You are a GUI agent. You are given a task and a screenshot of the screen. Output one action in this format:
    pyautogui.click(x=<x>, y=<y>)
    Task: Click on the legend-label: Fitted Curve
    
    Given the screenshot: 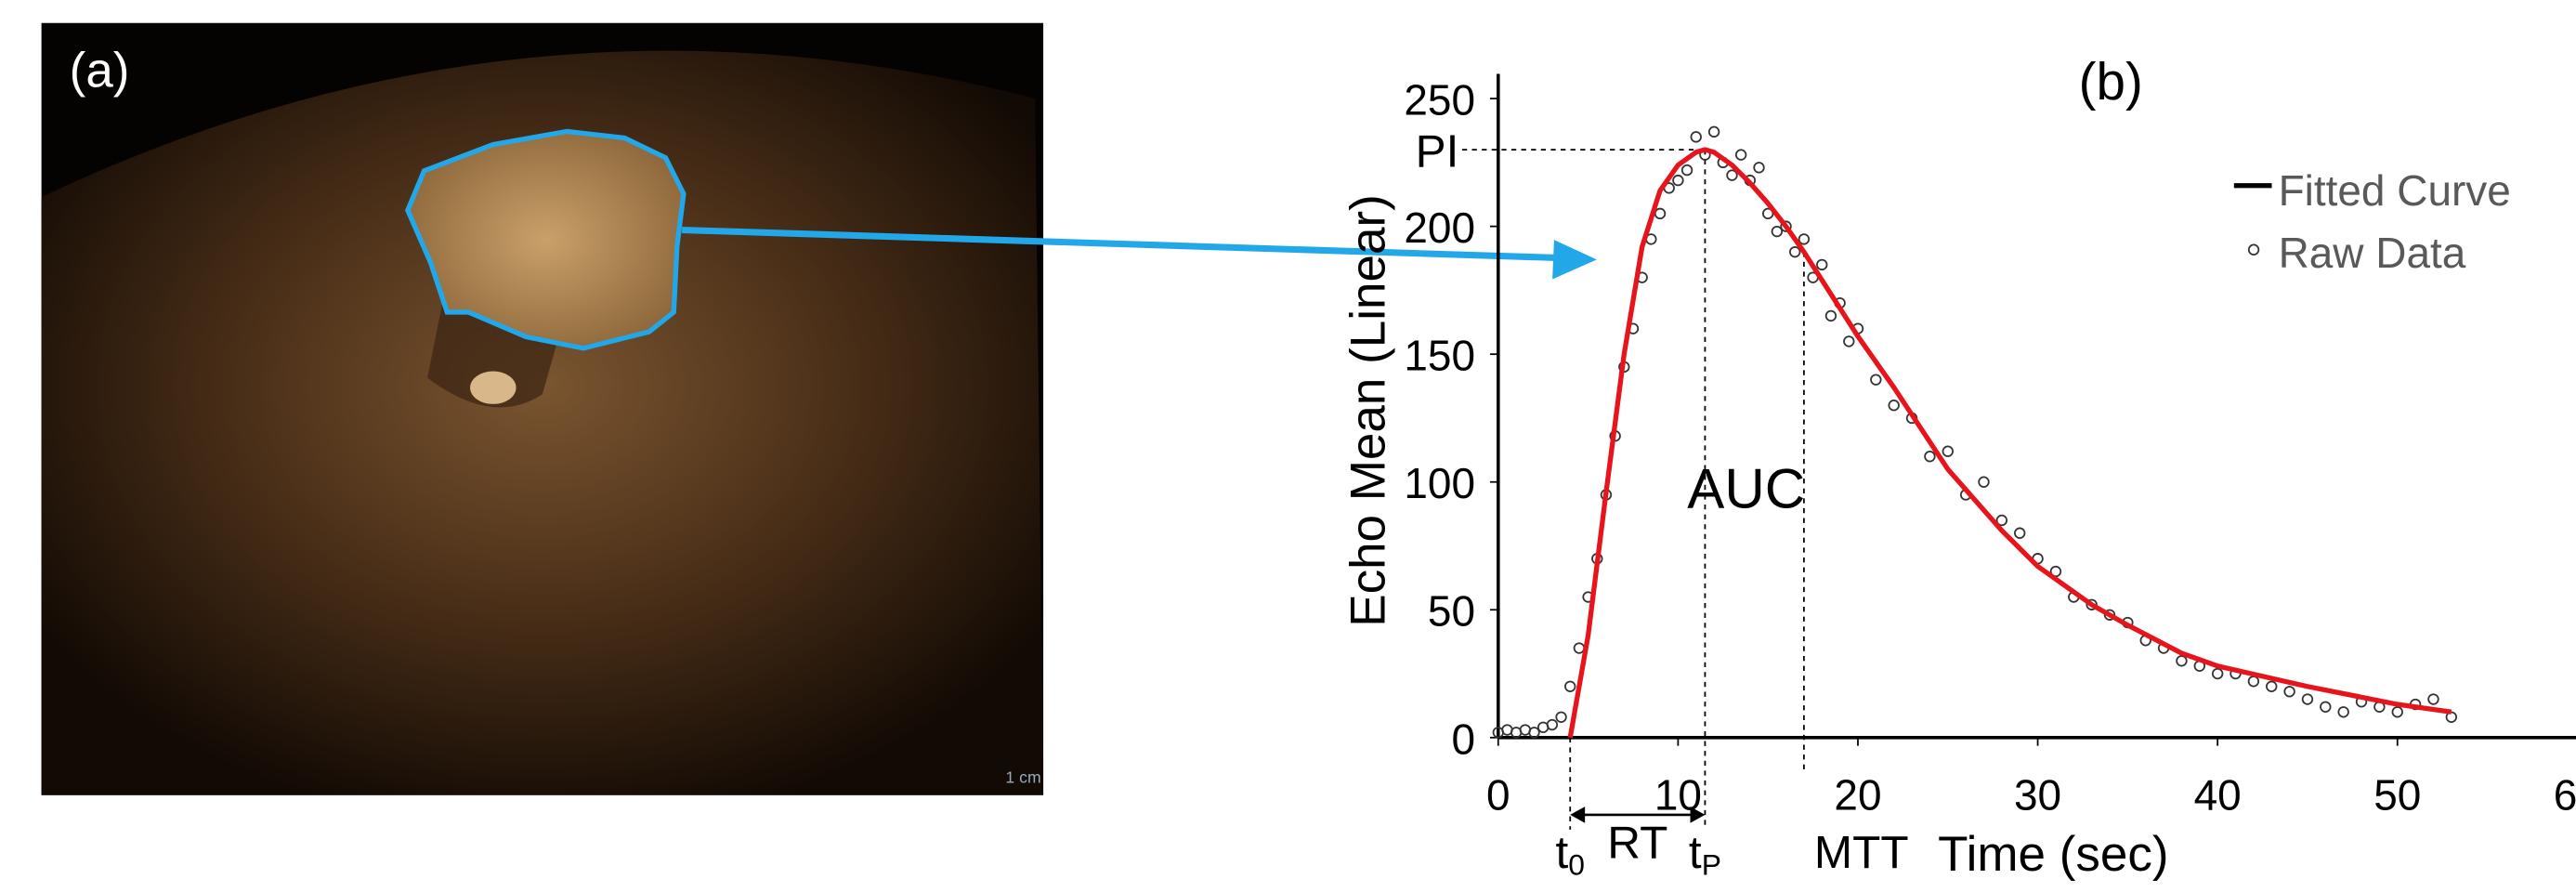 What is the action you would take?
    pyautogui.click(x=2395, y=190)
    